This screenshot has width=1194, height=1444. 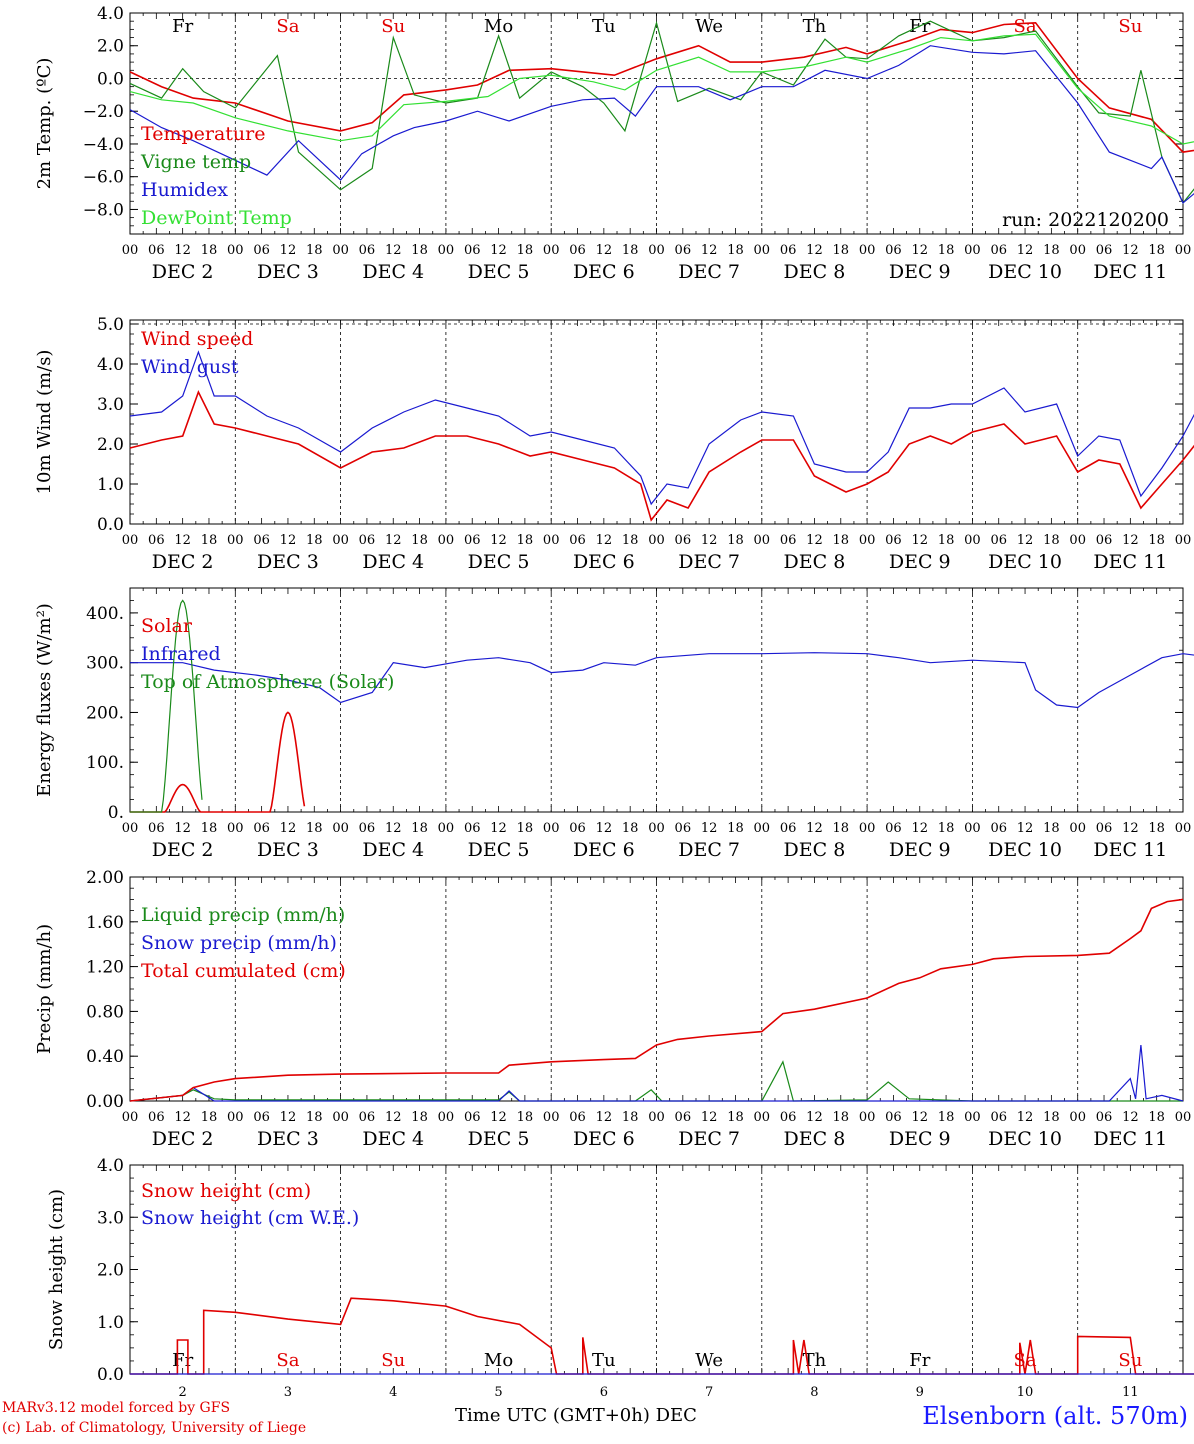 I want to click on x-date-label: DEC 7, so click(x=709, y=850).